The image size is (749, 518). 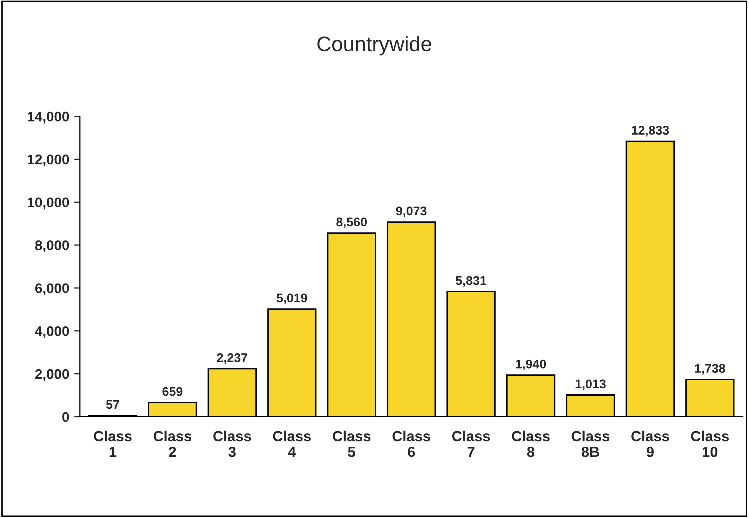 I want to click on x-tick-label: Class 6, so click(x=411, y=444).